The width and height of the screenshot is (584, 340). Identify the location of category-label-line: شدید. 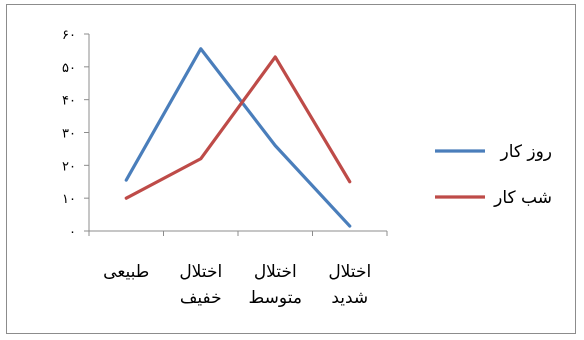
(349, 298).